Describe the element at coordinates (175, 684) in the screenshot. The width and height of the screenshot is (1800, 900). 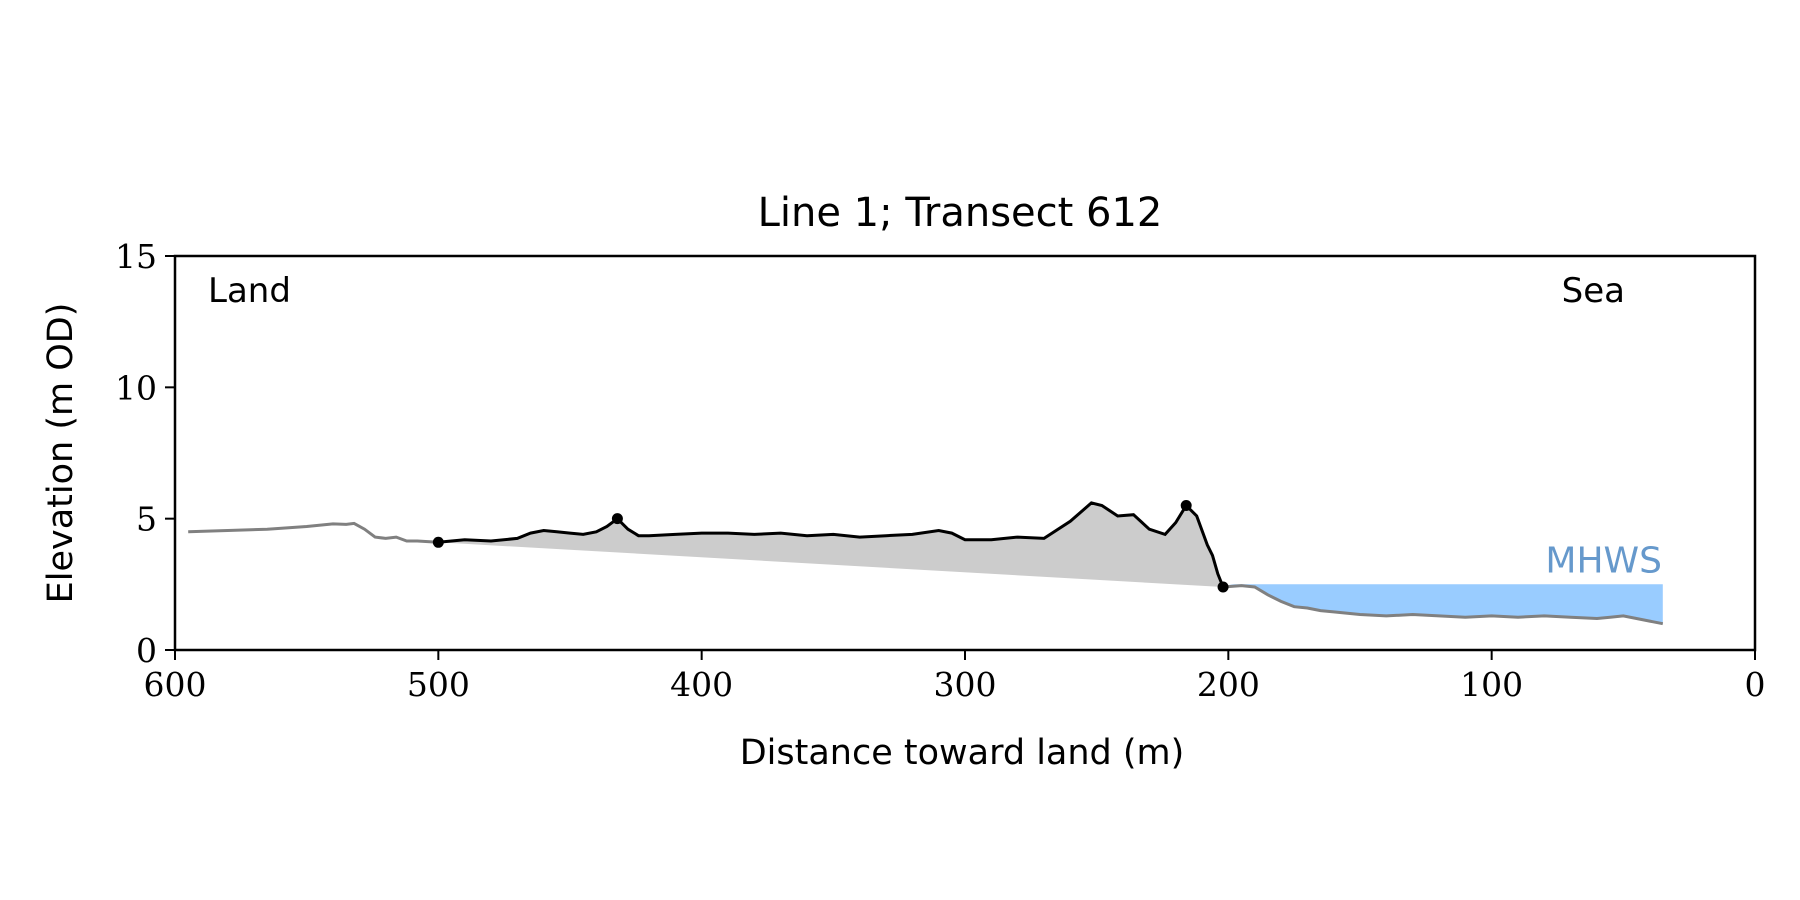
I see `x-tick-label: 600` at that location.